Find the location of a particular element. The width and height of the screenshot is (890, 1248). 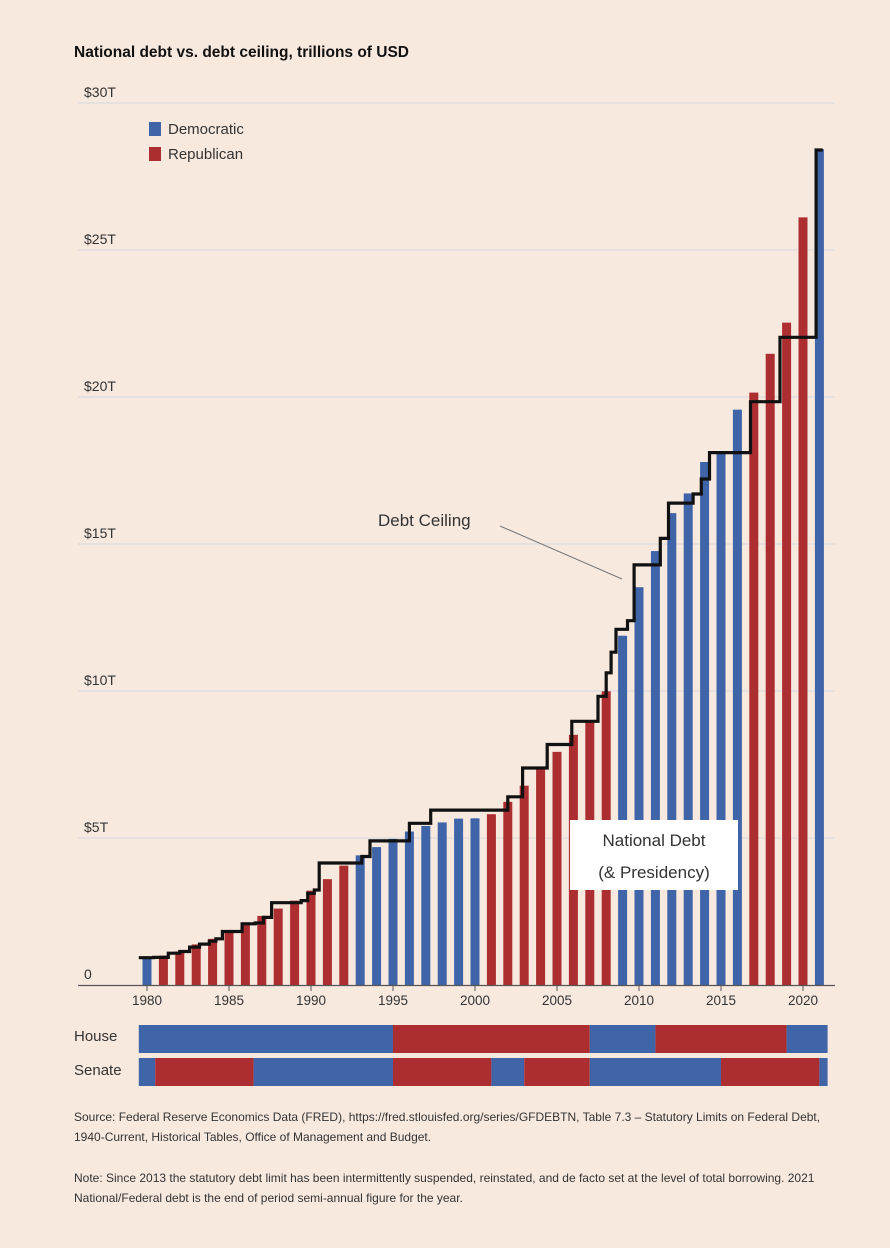

debt-bar-1999 is located at coordinates (459, 901).